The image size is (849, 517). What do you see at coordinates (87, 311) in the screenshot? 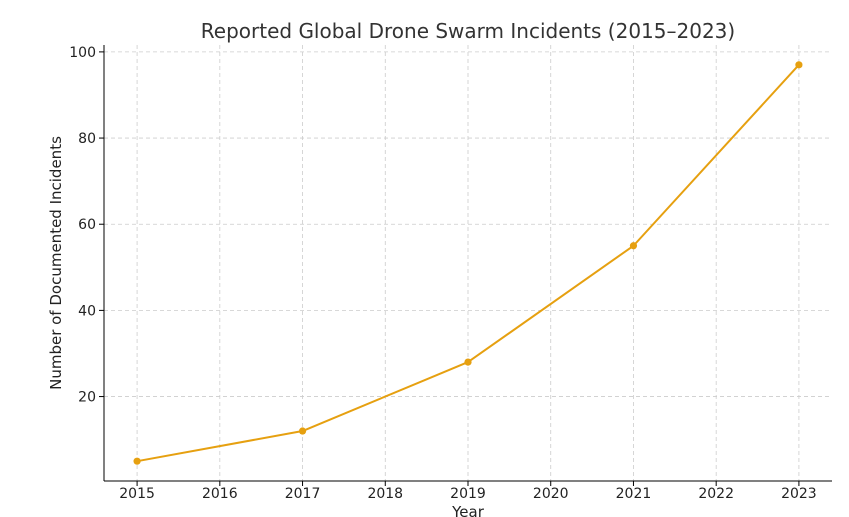
I see `y-tick-label: 40` at bounding box center [87, 311].